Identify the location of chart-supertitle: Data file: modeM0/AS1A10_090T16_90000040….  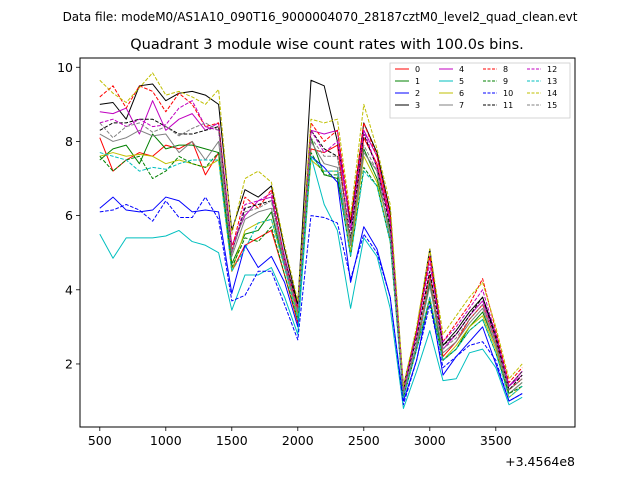
(320, 17).